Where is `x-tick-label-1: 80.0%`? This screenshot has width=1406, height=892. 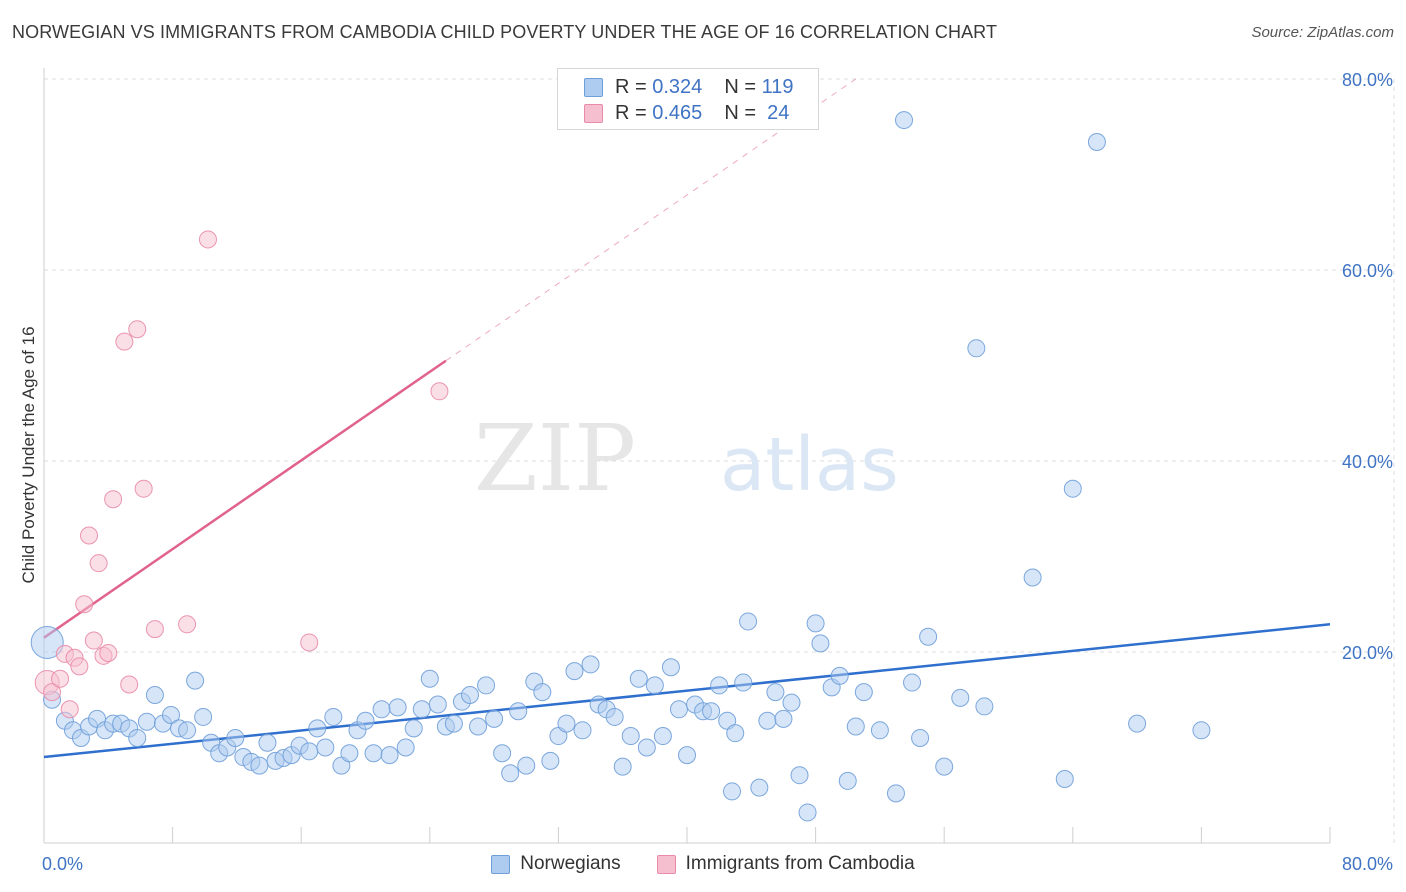 x-tick-label-1: 80.0% is located at coordinates (1367, 864).